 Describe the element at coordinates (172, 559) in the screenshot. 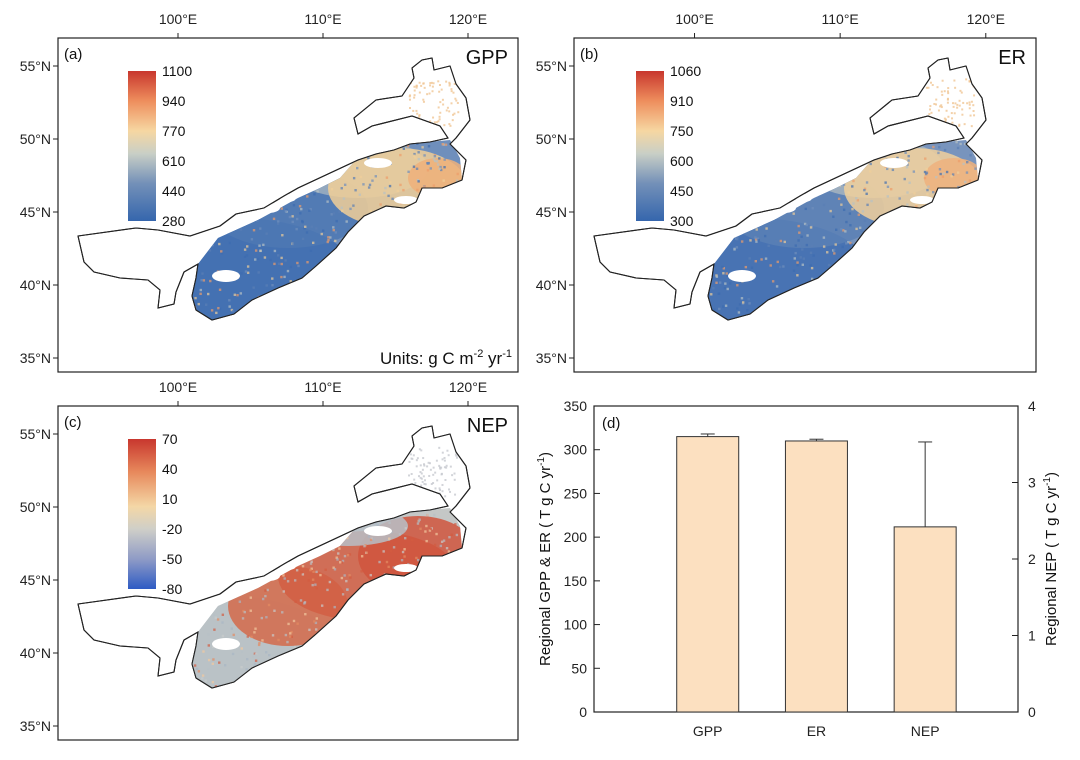

I see `colorbar-tick-label: -50` at that location.